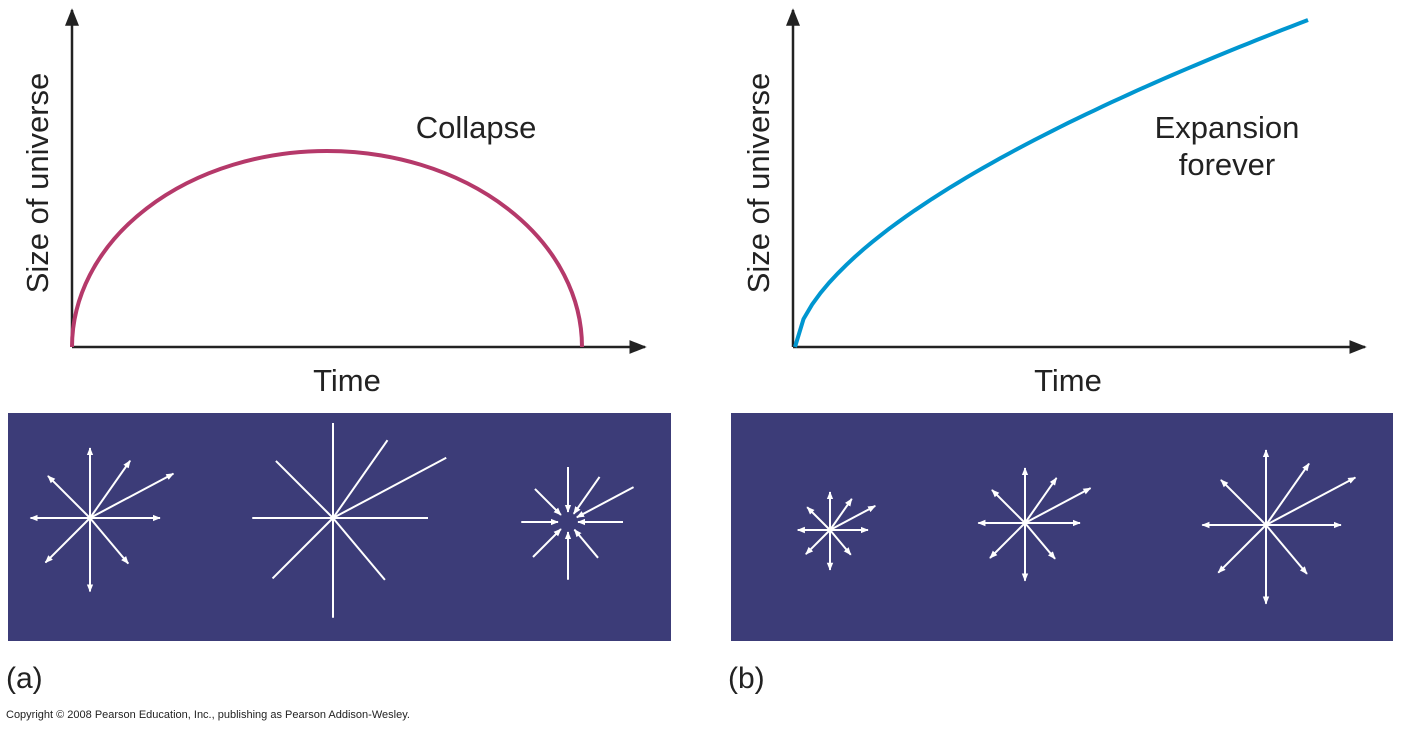 Image resolution: width=1402 pixels, height=730 pixels. Describe the element at coordinates (476, 127) in the screenshot. I see `annotation: Collapse` at that location.